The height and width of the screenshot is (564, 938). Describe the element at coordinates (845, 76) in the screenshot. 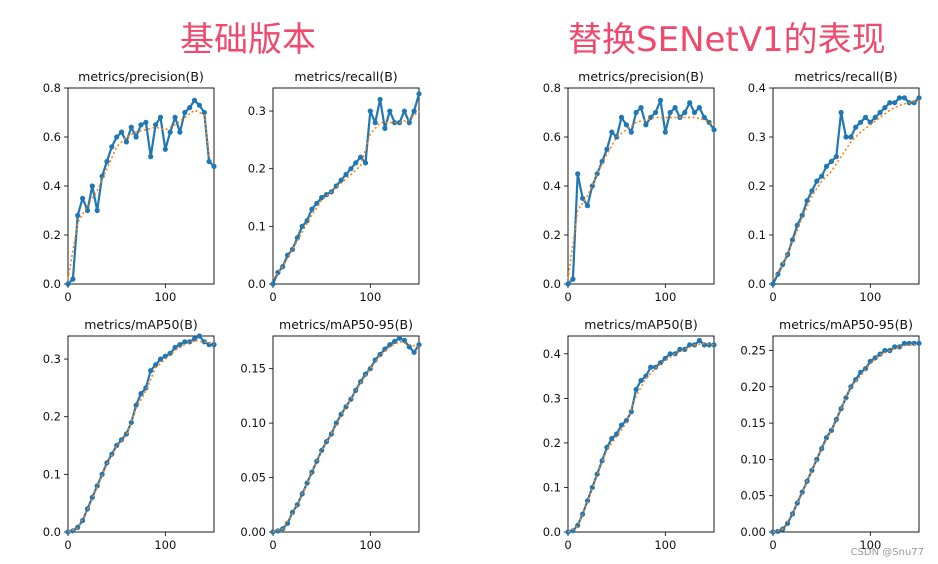

I see `chart-title: metrics/recall(B)` at that location.